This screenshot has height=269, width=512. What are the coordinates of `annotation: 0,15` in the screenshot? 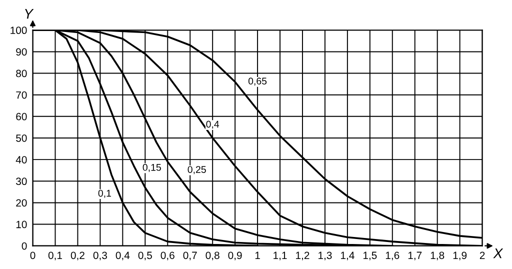 It's located at (151, 168).